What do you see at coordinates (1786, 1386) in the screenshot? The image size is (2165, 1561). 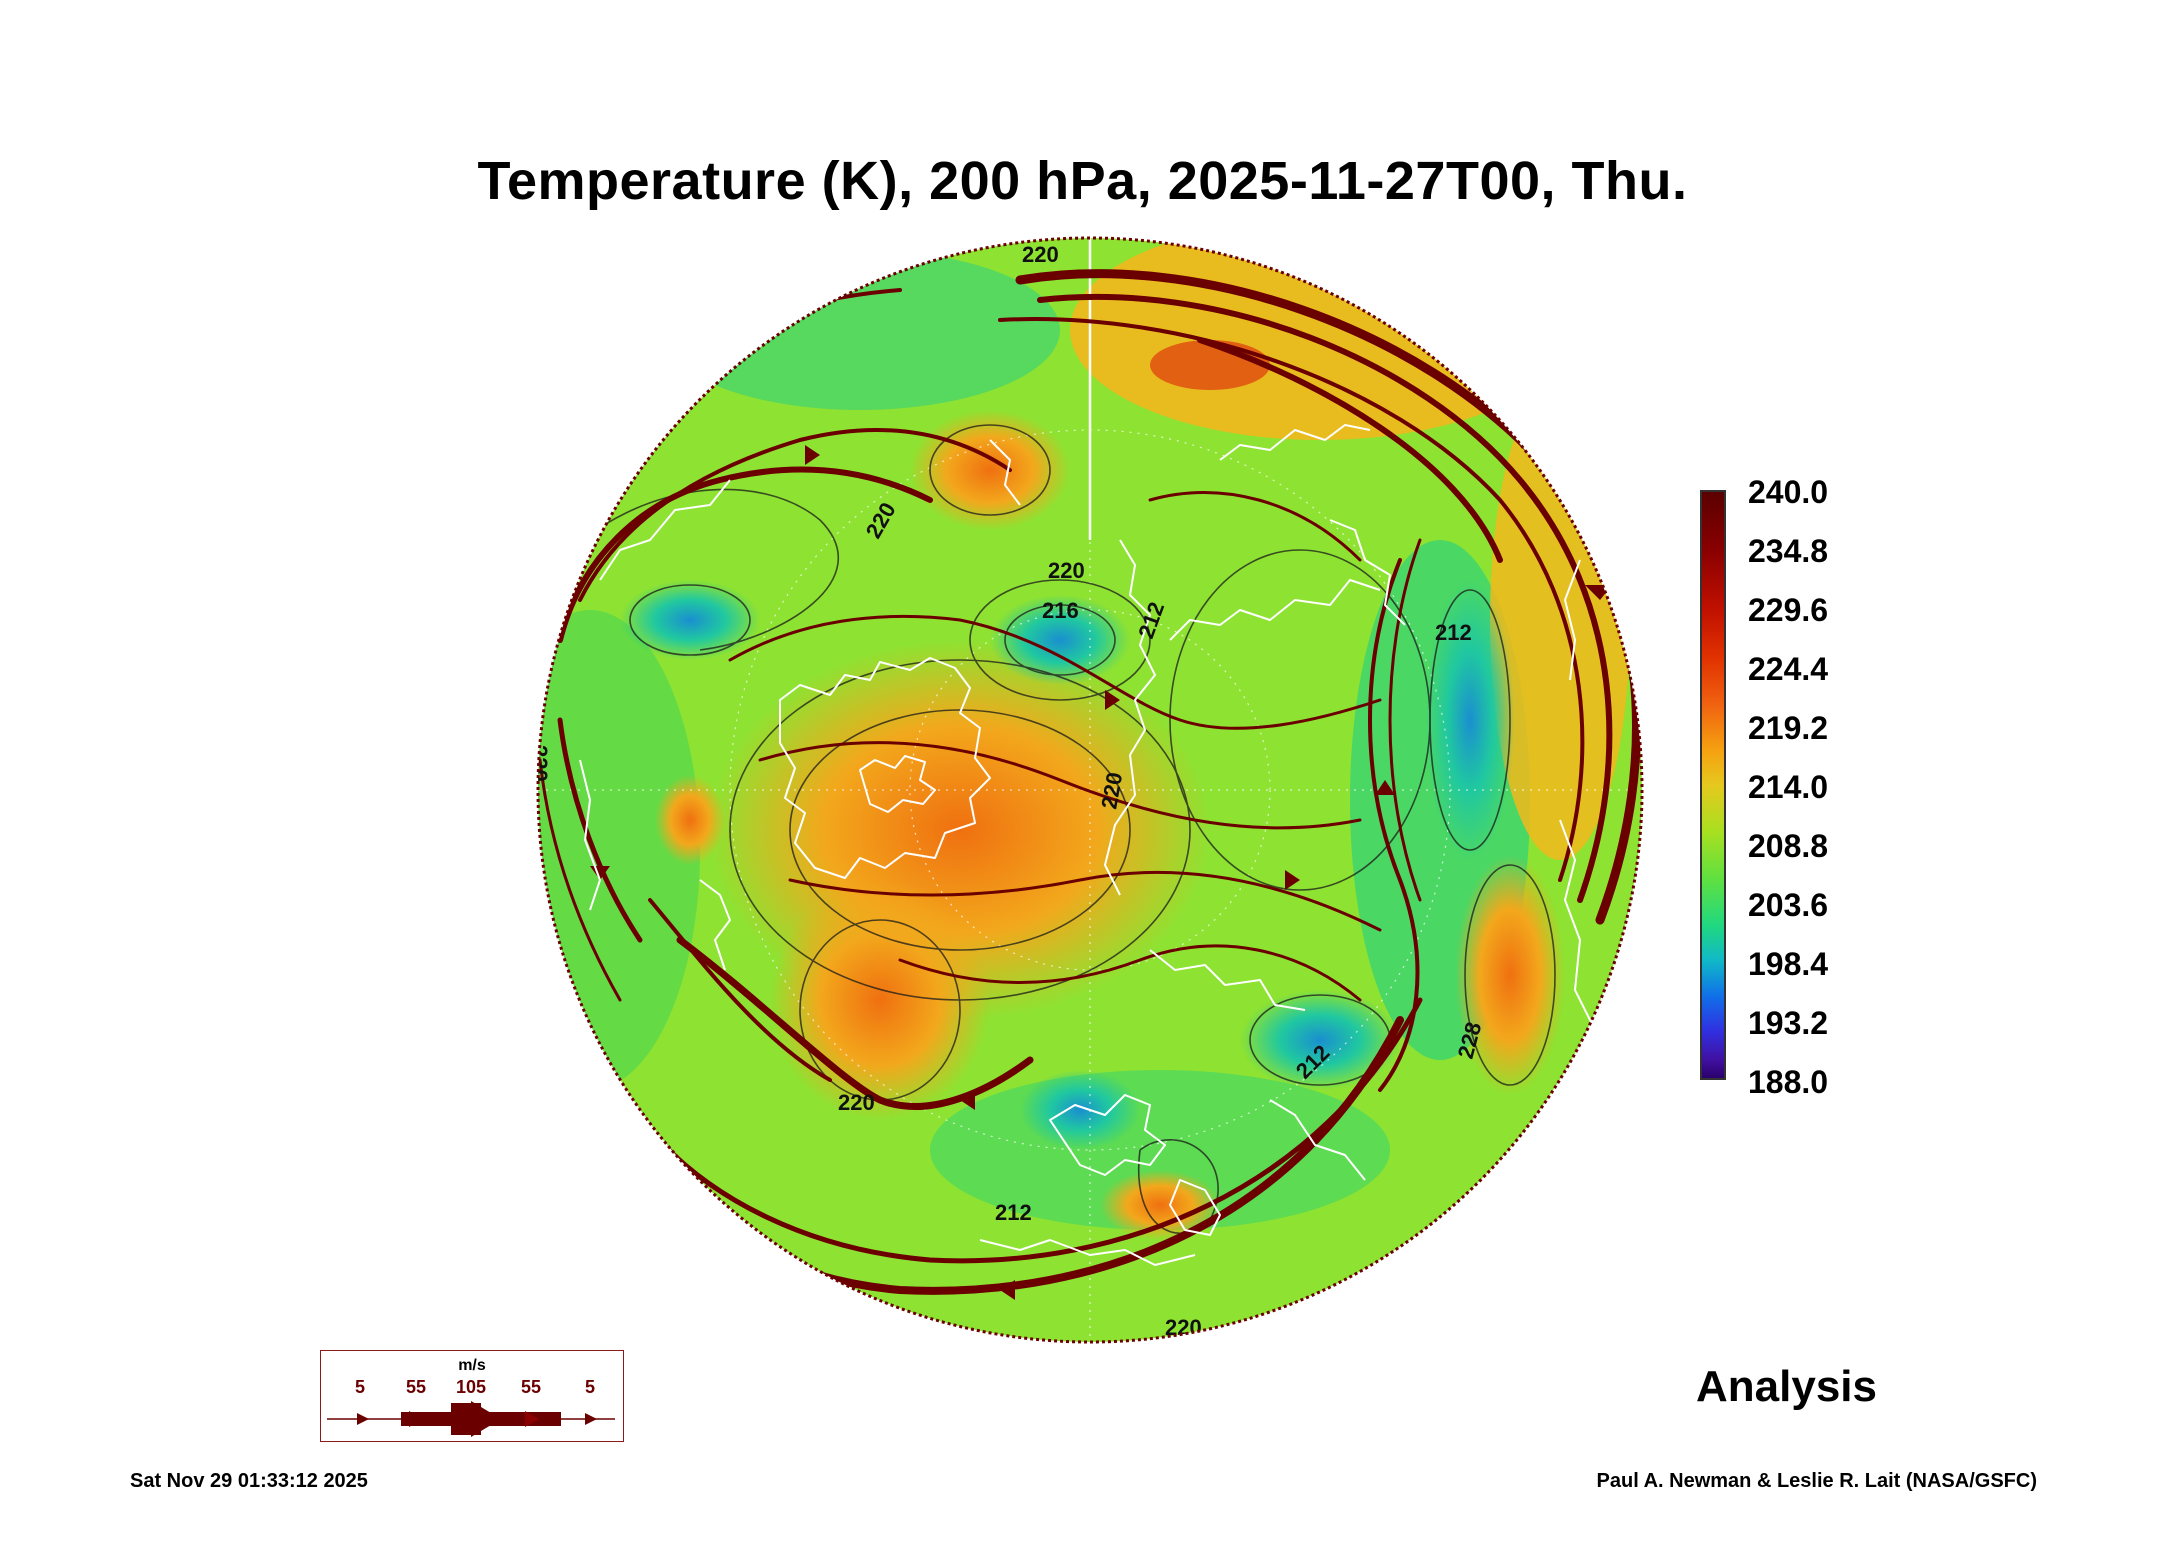 I see `analysis-label: Analysis` at bounding box center [1786, 1386].